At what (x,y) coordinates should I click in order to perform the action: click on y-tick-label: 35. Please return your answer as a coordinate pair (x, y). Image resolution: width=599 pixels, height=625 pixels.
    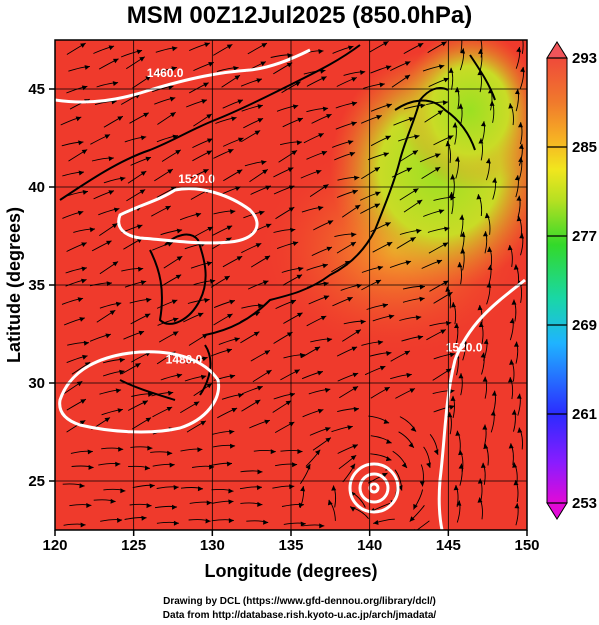
    Looking at the image, I should click on (36, 285).